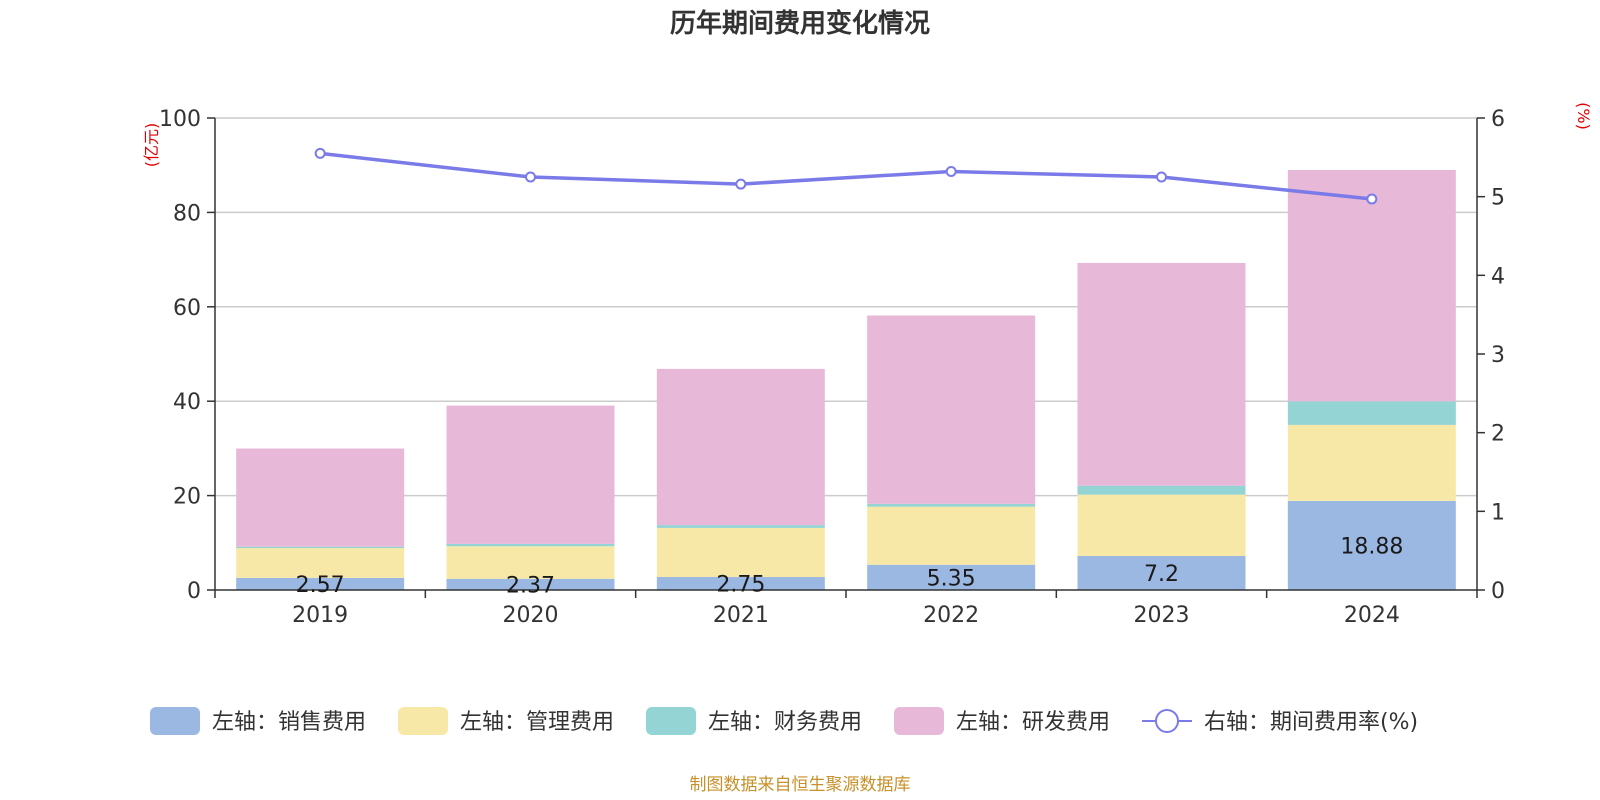 The height and width of the screenshot is (800, 1600). Describe the element at coordinates (187, 213) in the screenshot. I see `left-tick-label: 80` at that location.